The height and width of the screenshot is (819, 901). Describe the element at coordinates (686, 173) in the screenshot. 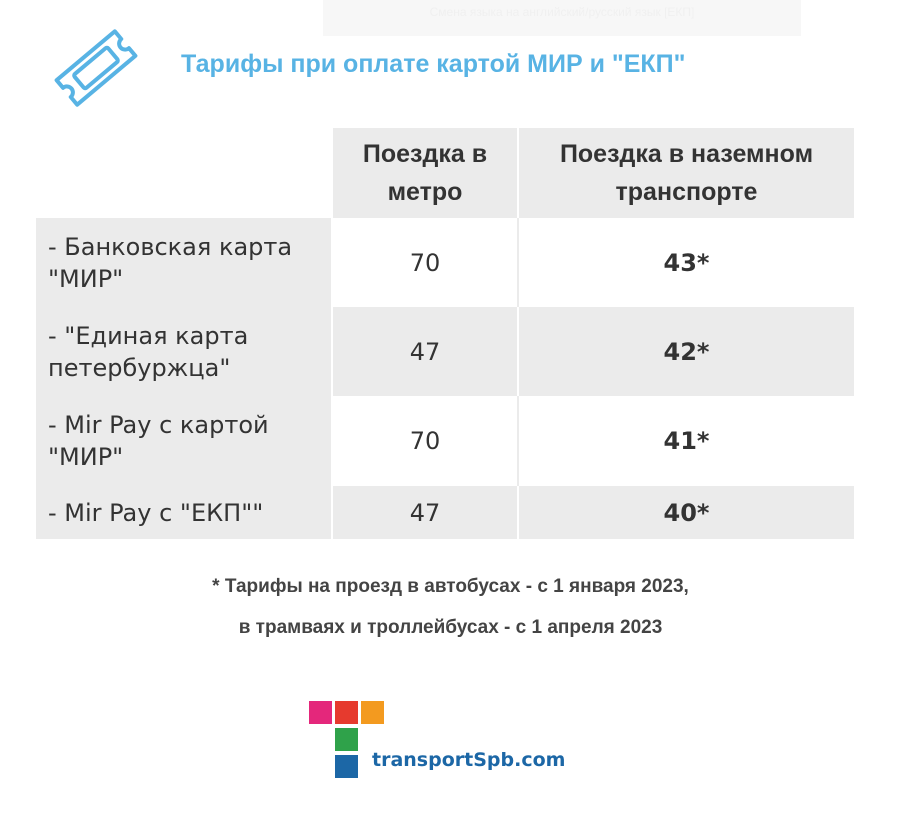

I see `header-cell-ground: Поездка в наземном транспорте` at that location.